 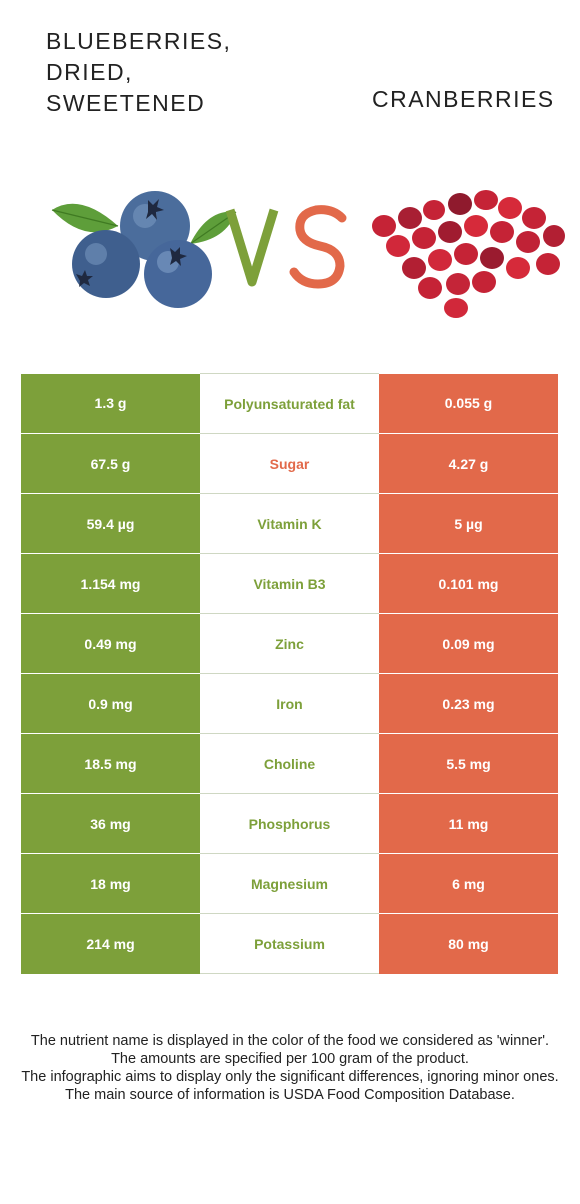 I want to click on right-food-title: Cranberries, so click(x=463, y=99).